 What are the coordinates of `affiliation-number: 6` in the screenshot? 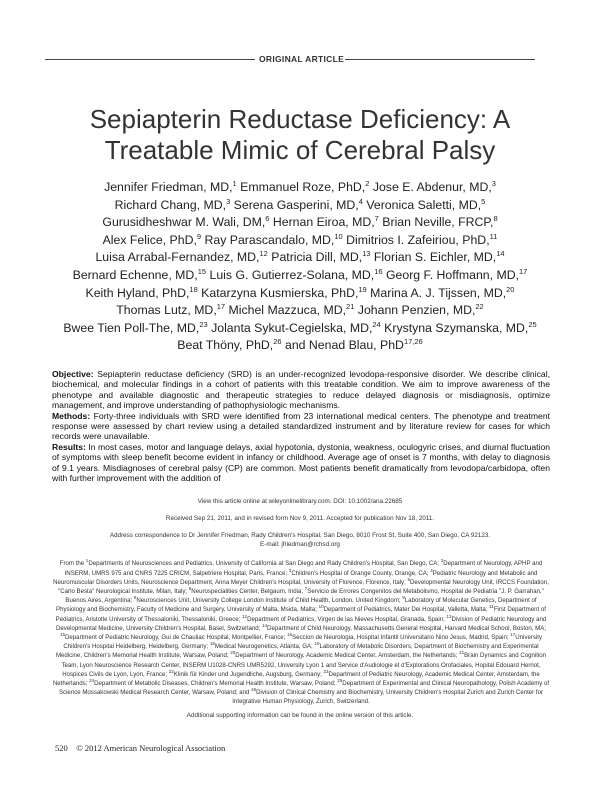 It's located at (190, 588).